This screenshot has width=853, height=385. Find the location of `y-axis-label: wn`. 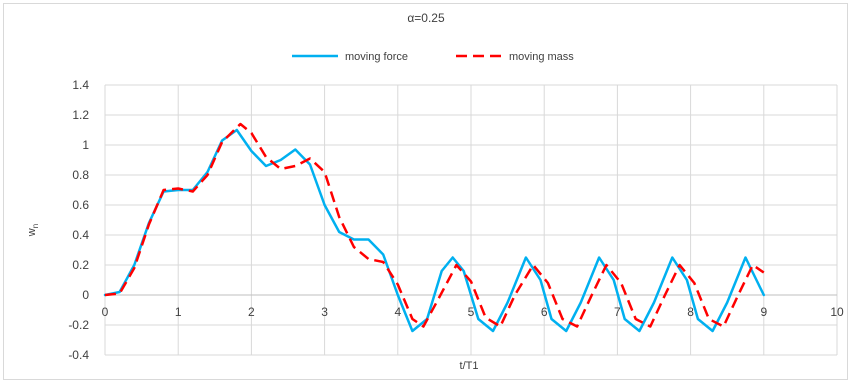

y-axis-label: wn is located at coordinates (33, 230).